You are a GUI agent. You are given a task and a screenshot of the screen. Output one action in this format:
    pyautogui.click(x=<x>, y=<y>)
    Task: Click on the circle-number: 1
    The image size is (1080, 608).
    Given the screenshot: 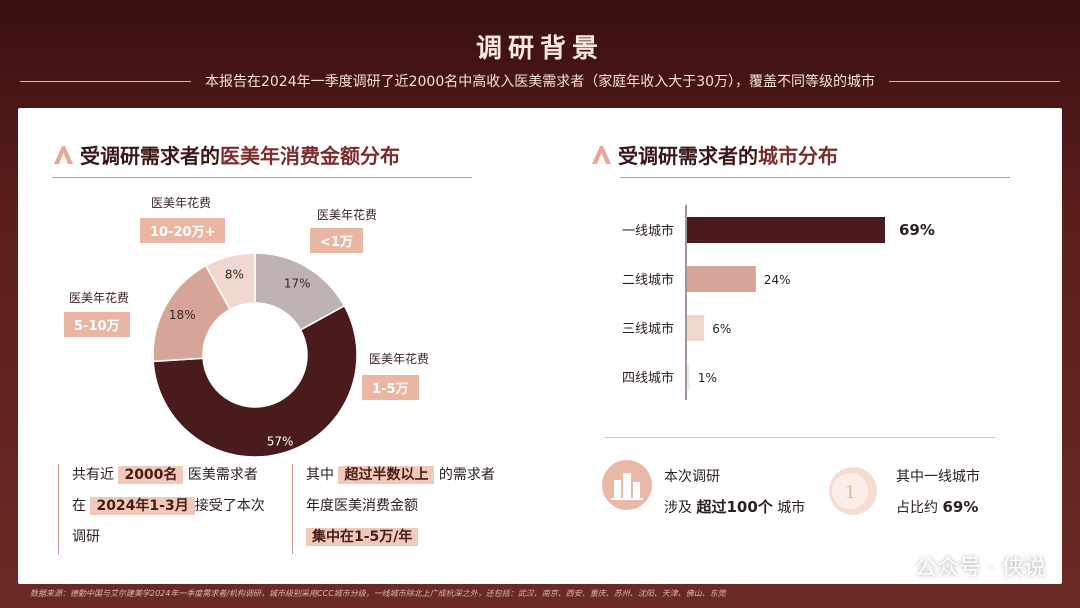 What is the action you would take?
    pyautogui.click(x=850, y=492)
    